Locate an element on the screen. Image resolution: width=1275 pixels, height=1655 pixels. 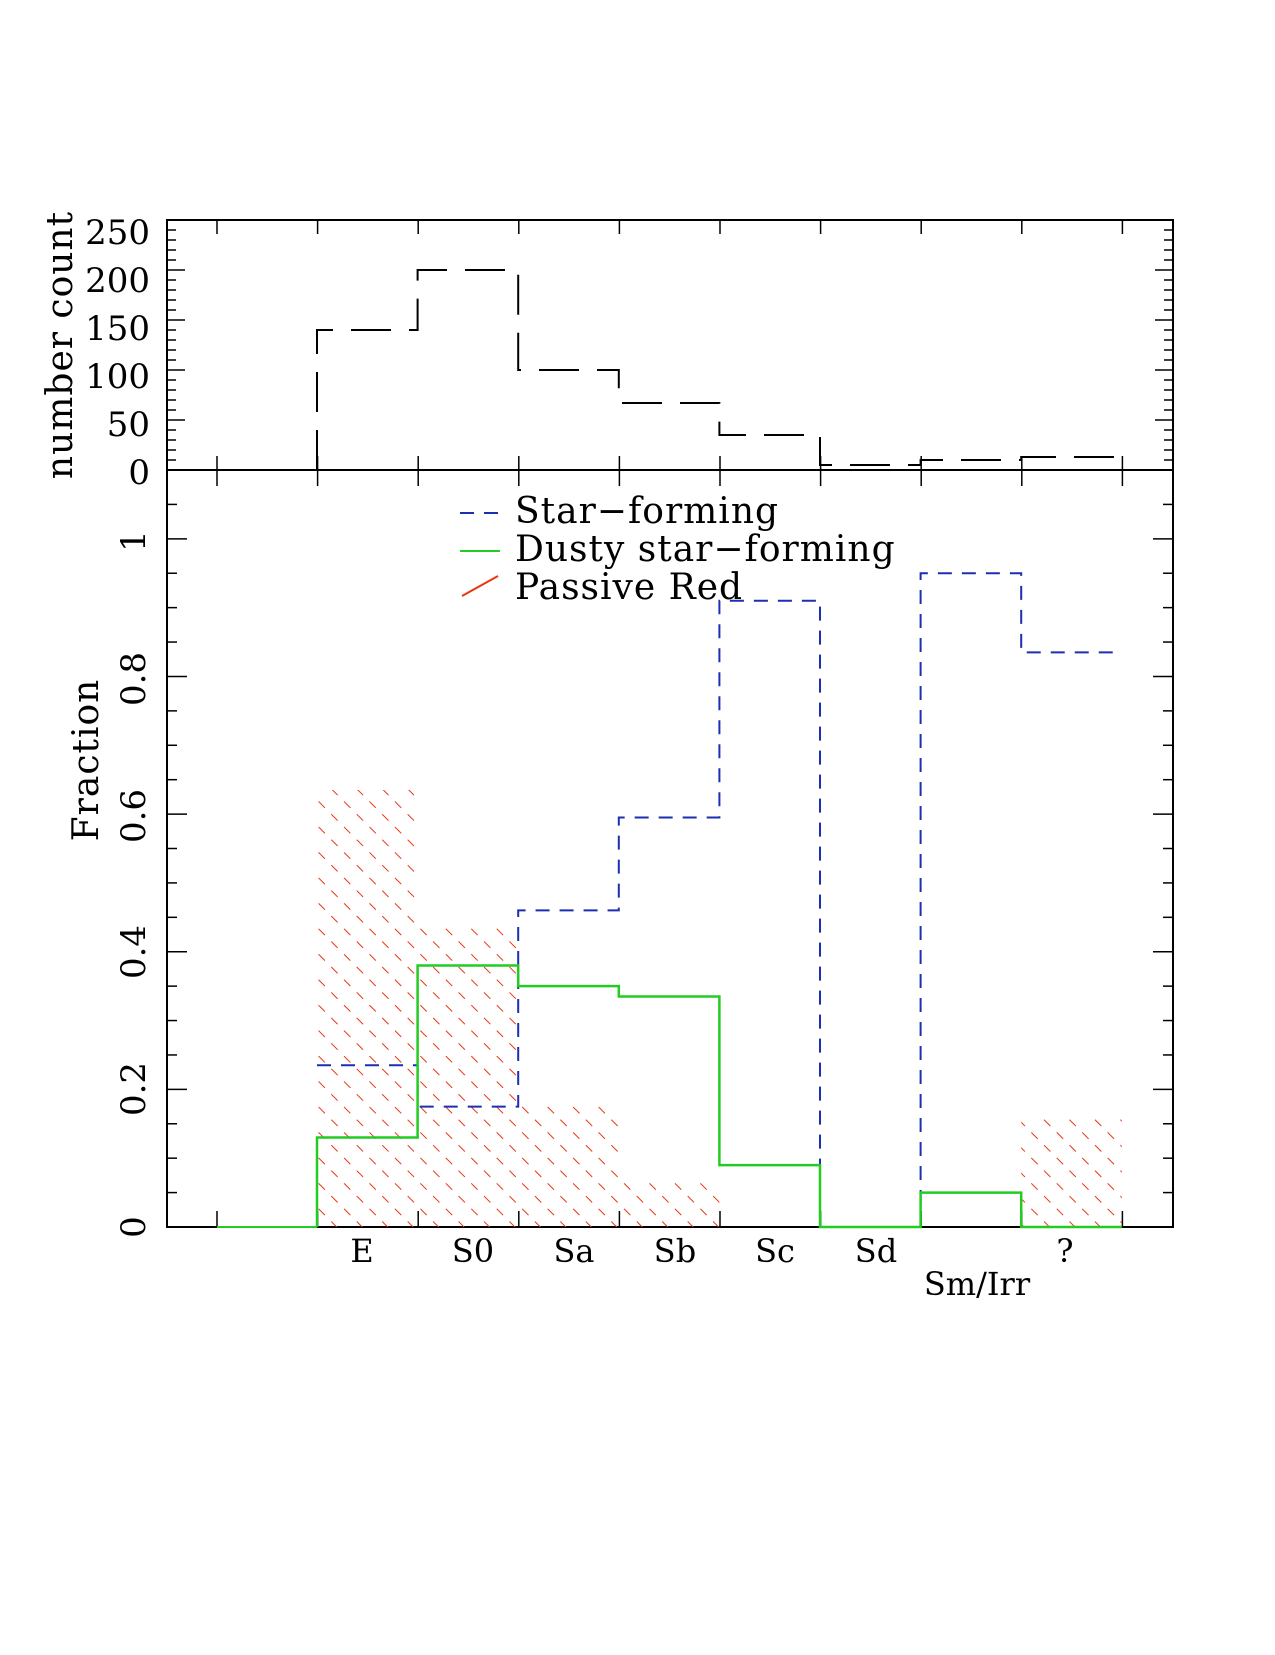
category-label-sc: Sc is located at coordinates (775, 1251).